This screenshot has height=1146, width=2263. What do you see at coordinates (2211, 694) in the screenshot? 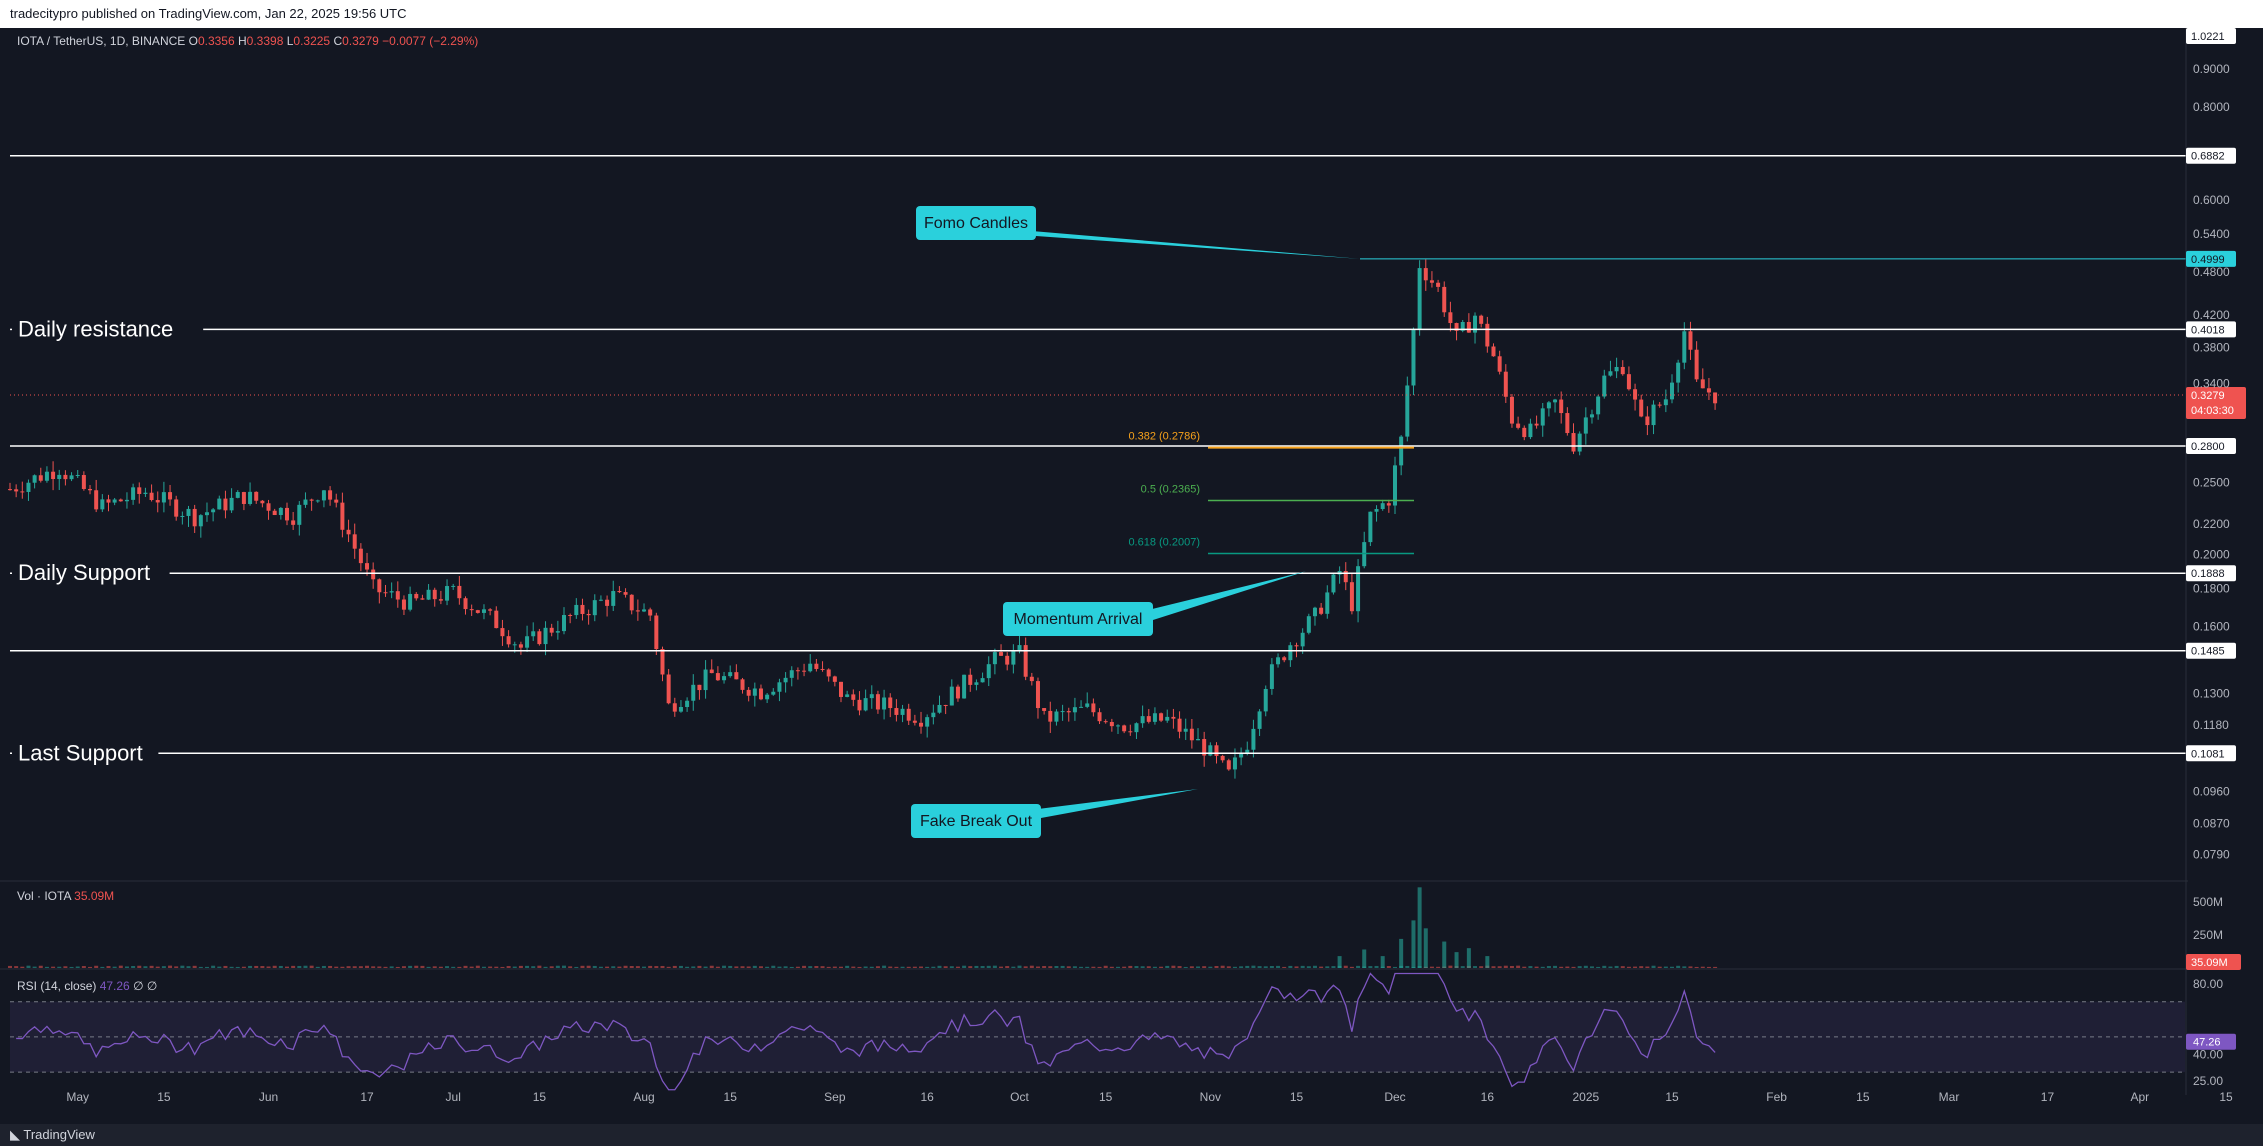
I see `price-tick: 0.1300` at bounding box center [2211, 694].